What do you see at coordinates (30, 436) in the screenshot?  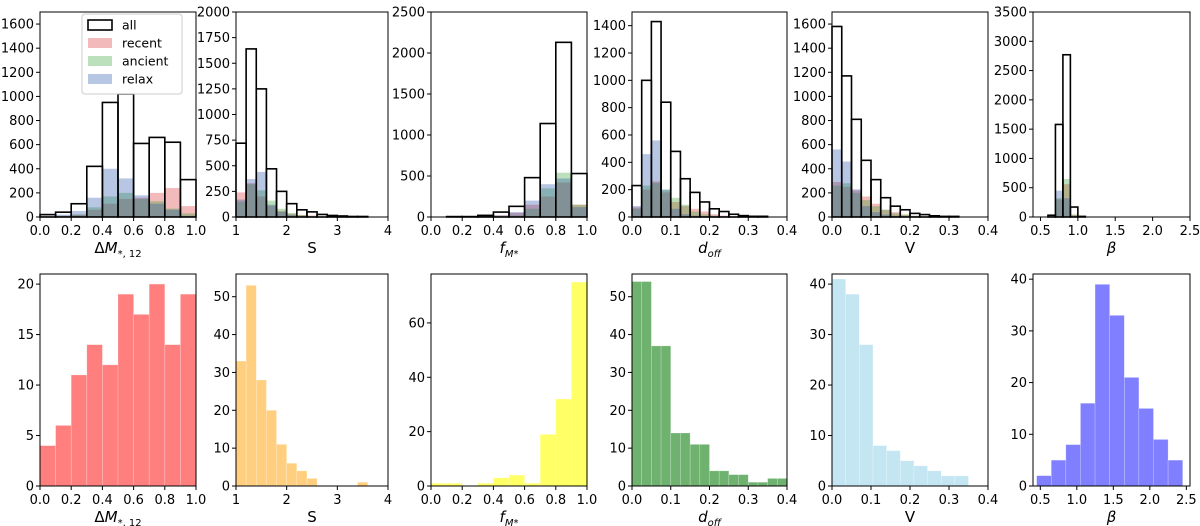 I see `y-tick-label: 5` at bounding box center [30, 436].